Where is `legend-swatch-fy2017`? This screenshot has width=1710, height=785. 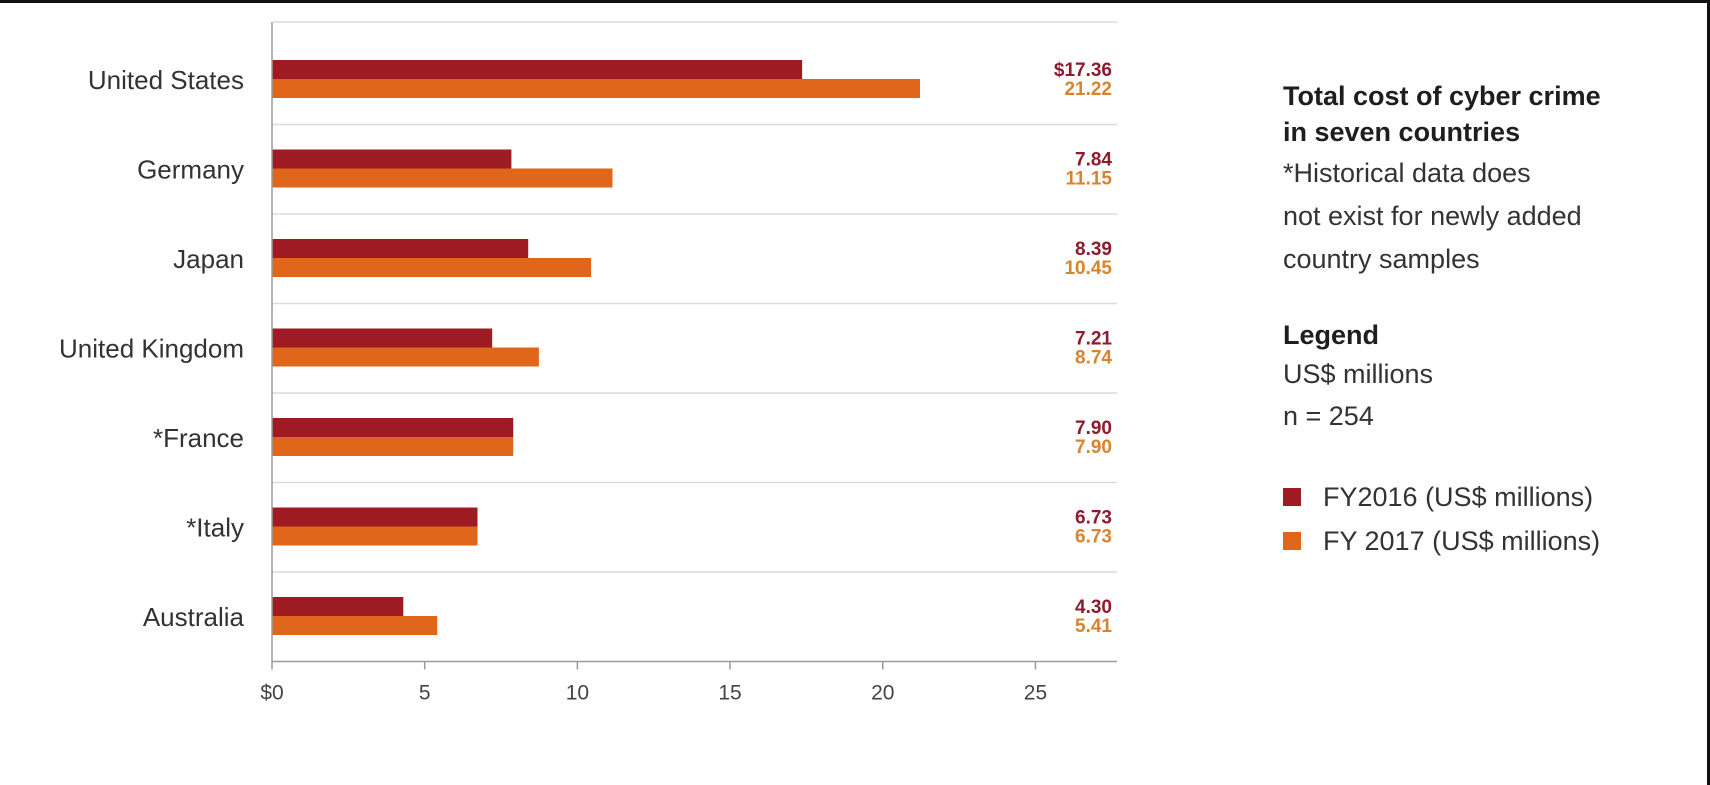
legend-swatch-fy2017 is located at coordinates (1292, 541).